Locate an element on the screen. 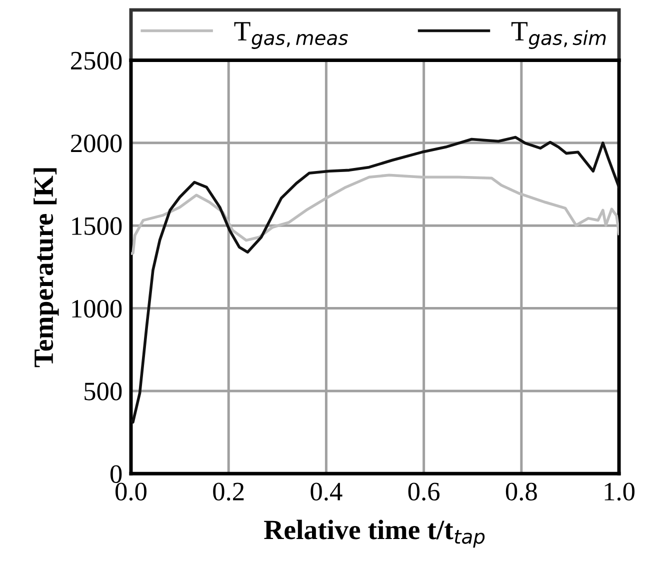  y-tick-label: 2000 is located at coordinates (96, 143).